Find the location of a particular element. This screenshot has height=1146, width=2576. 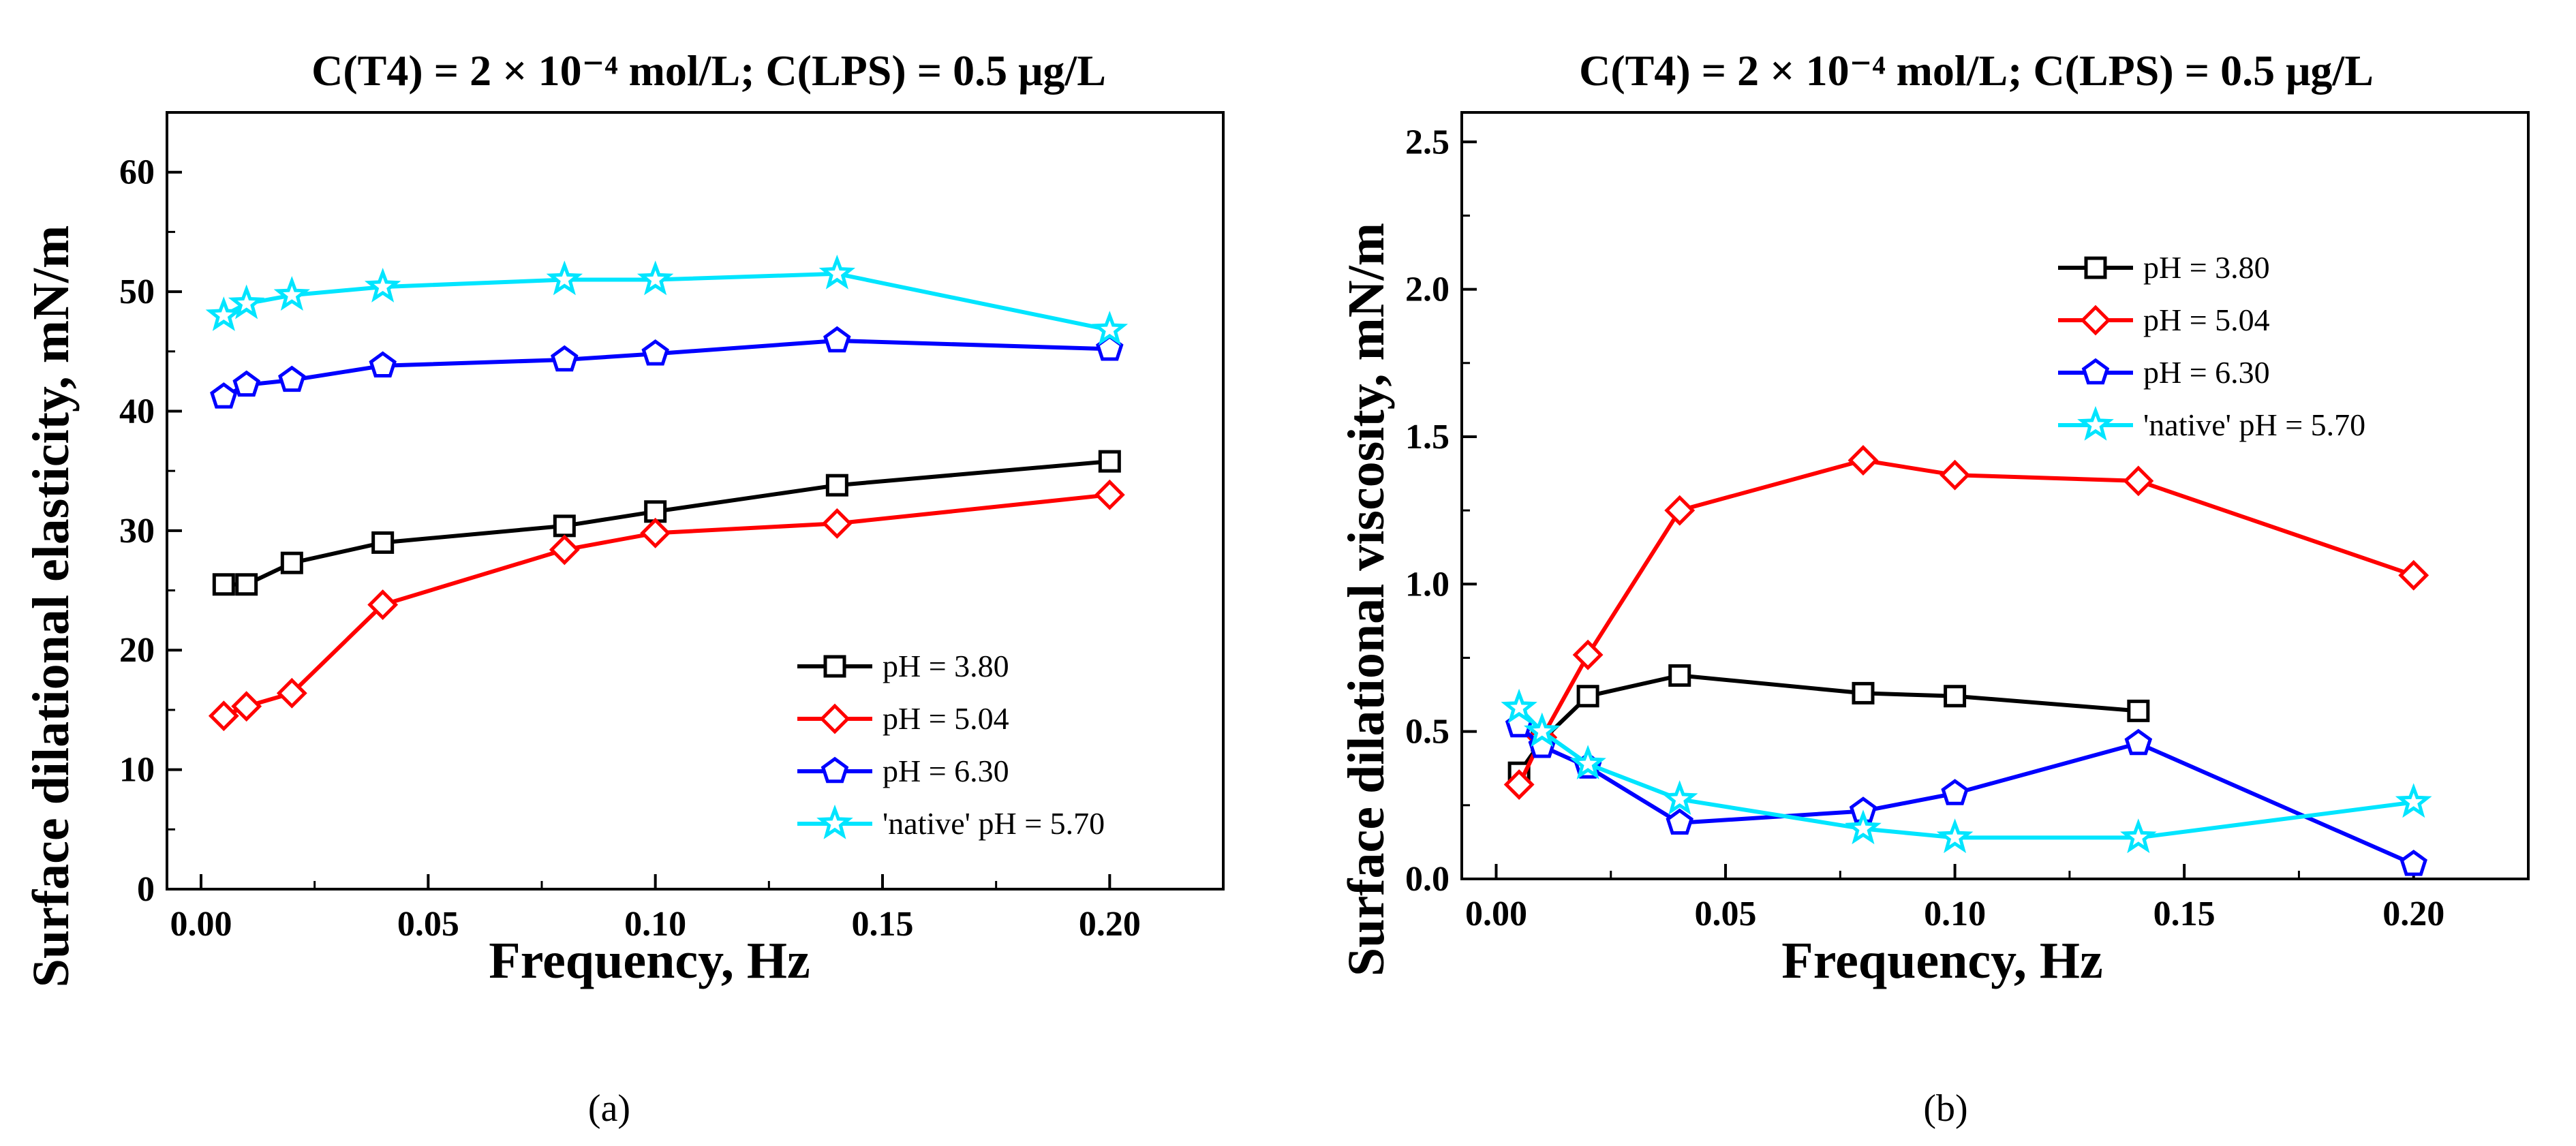

panel-a-xlabel: Frequency, Hz is located at coordinates (649, 960).